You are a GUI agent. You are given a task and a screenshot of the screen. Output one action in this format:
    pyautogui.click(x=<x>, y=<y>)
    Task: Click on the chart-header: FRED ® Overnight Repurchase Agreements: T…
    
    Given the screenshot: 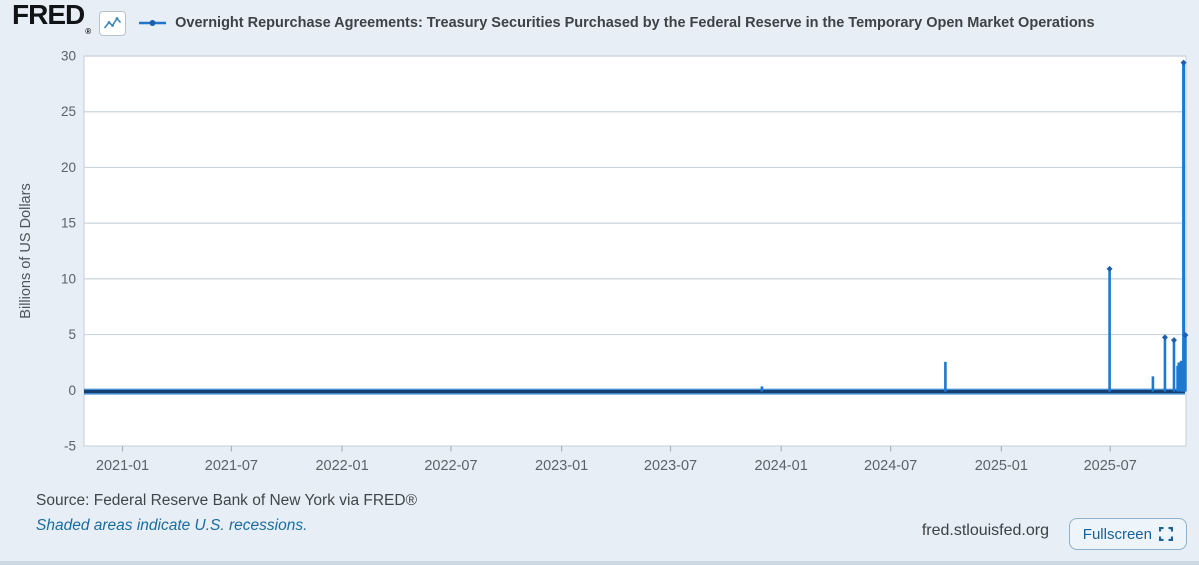 What is the action you would take?
    pyautogui.click(x=601, y=20)
    